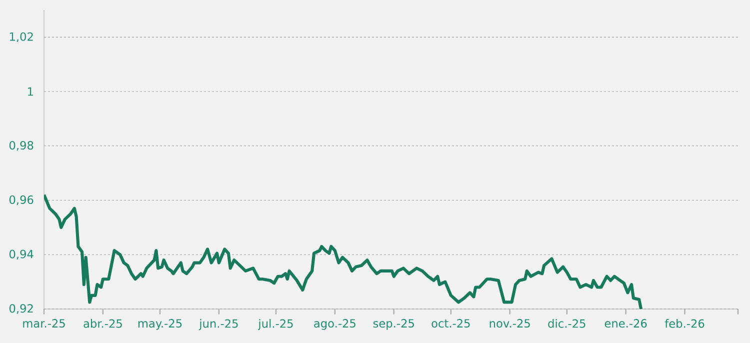 This screenshot has width=750, height=343. I want to click on x-tick-label: ene.-26, so click(625, 323).